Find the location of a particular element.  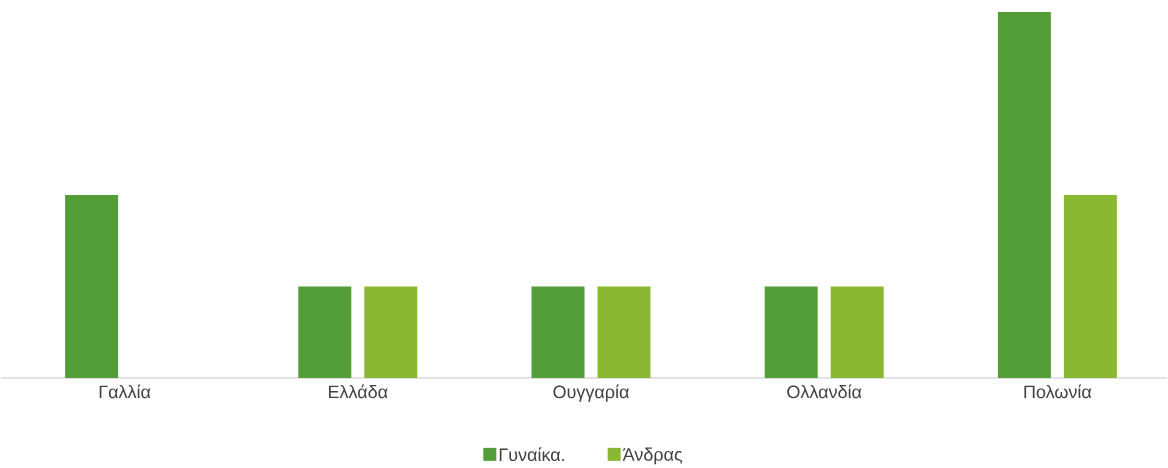

legend-label: Γυναίκα. is located at coordinates (532, 454).